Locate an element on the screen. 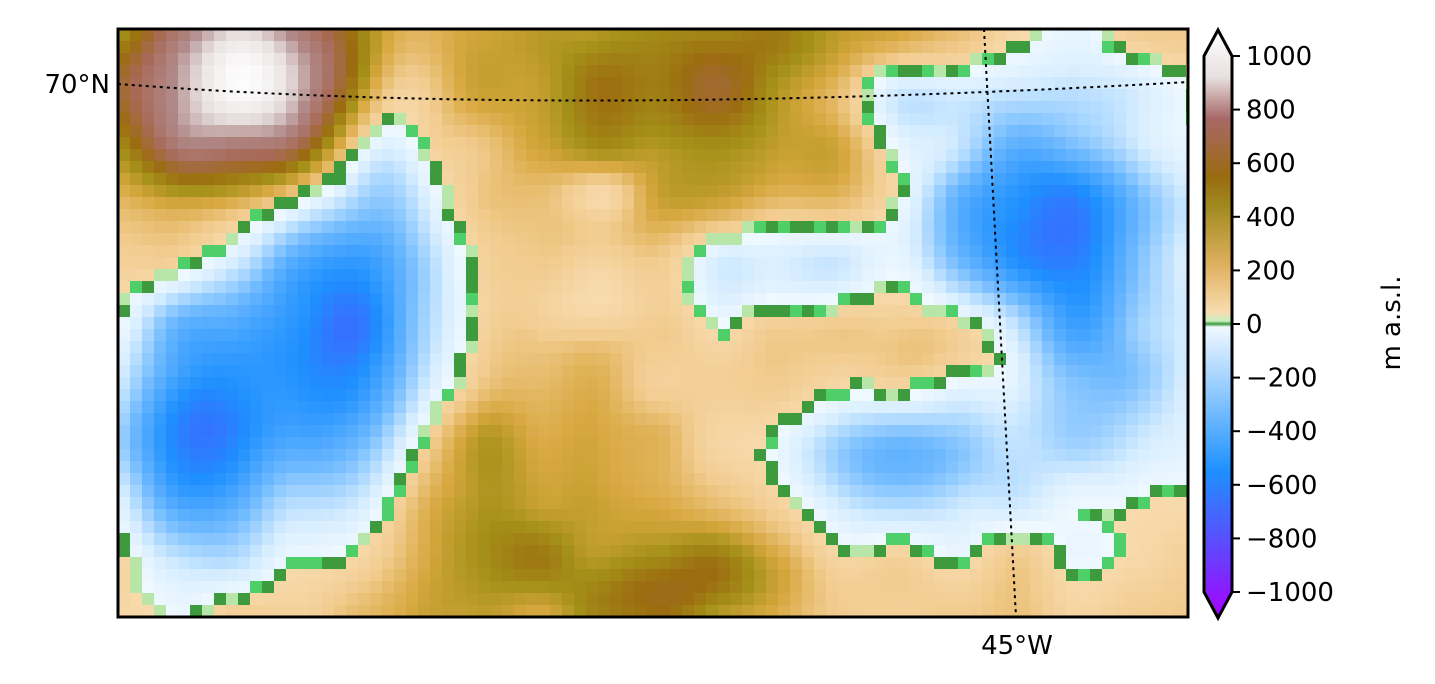 The image size is (1435, 684). colorbar-tick-label: 200 is located at coordinates (1271, 271).